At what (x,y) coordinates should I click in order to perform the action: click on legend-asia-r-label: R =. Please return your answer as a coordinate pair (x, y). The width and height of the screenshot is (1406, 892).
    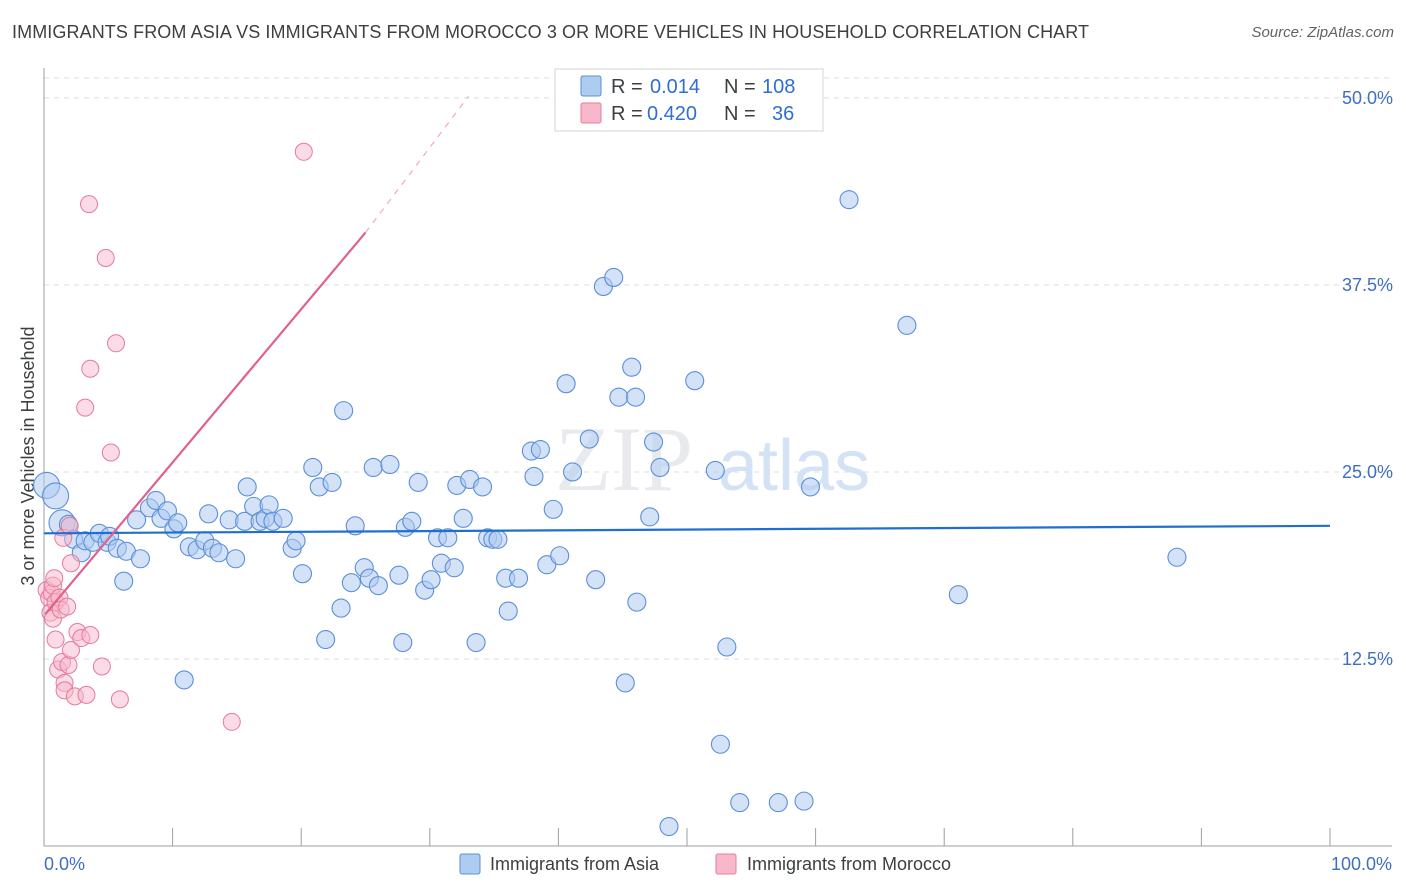
    Looking at the image, I should click on (627, 87).